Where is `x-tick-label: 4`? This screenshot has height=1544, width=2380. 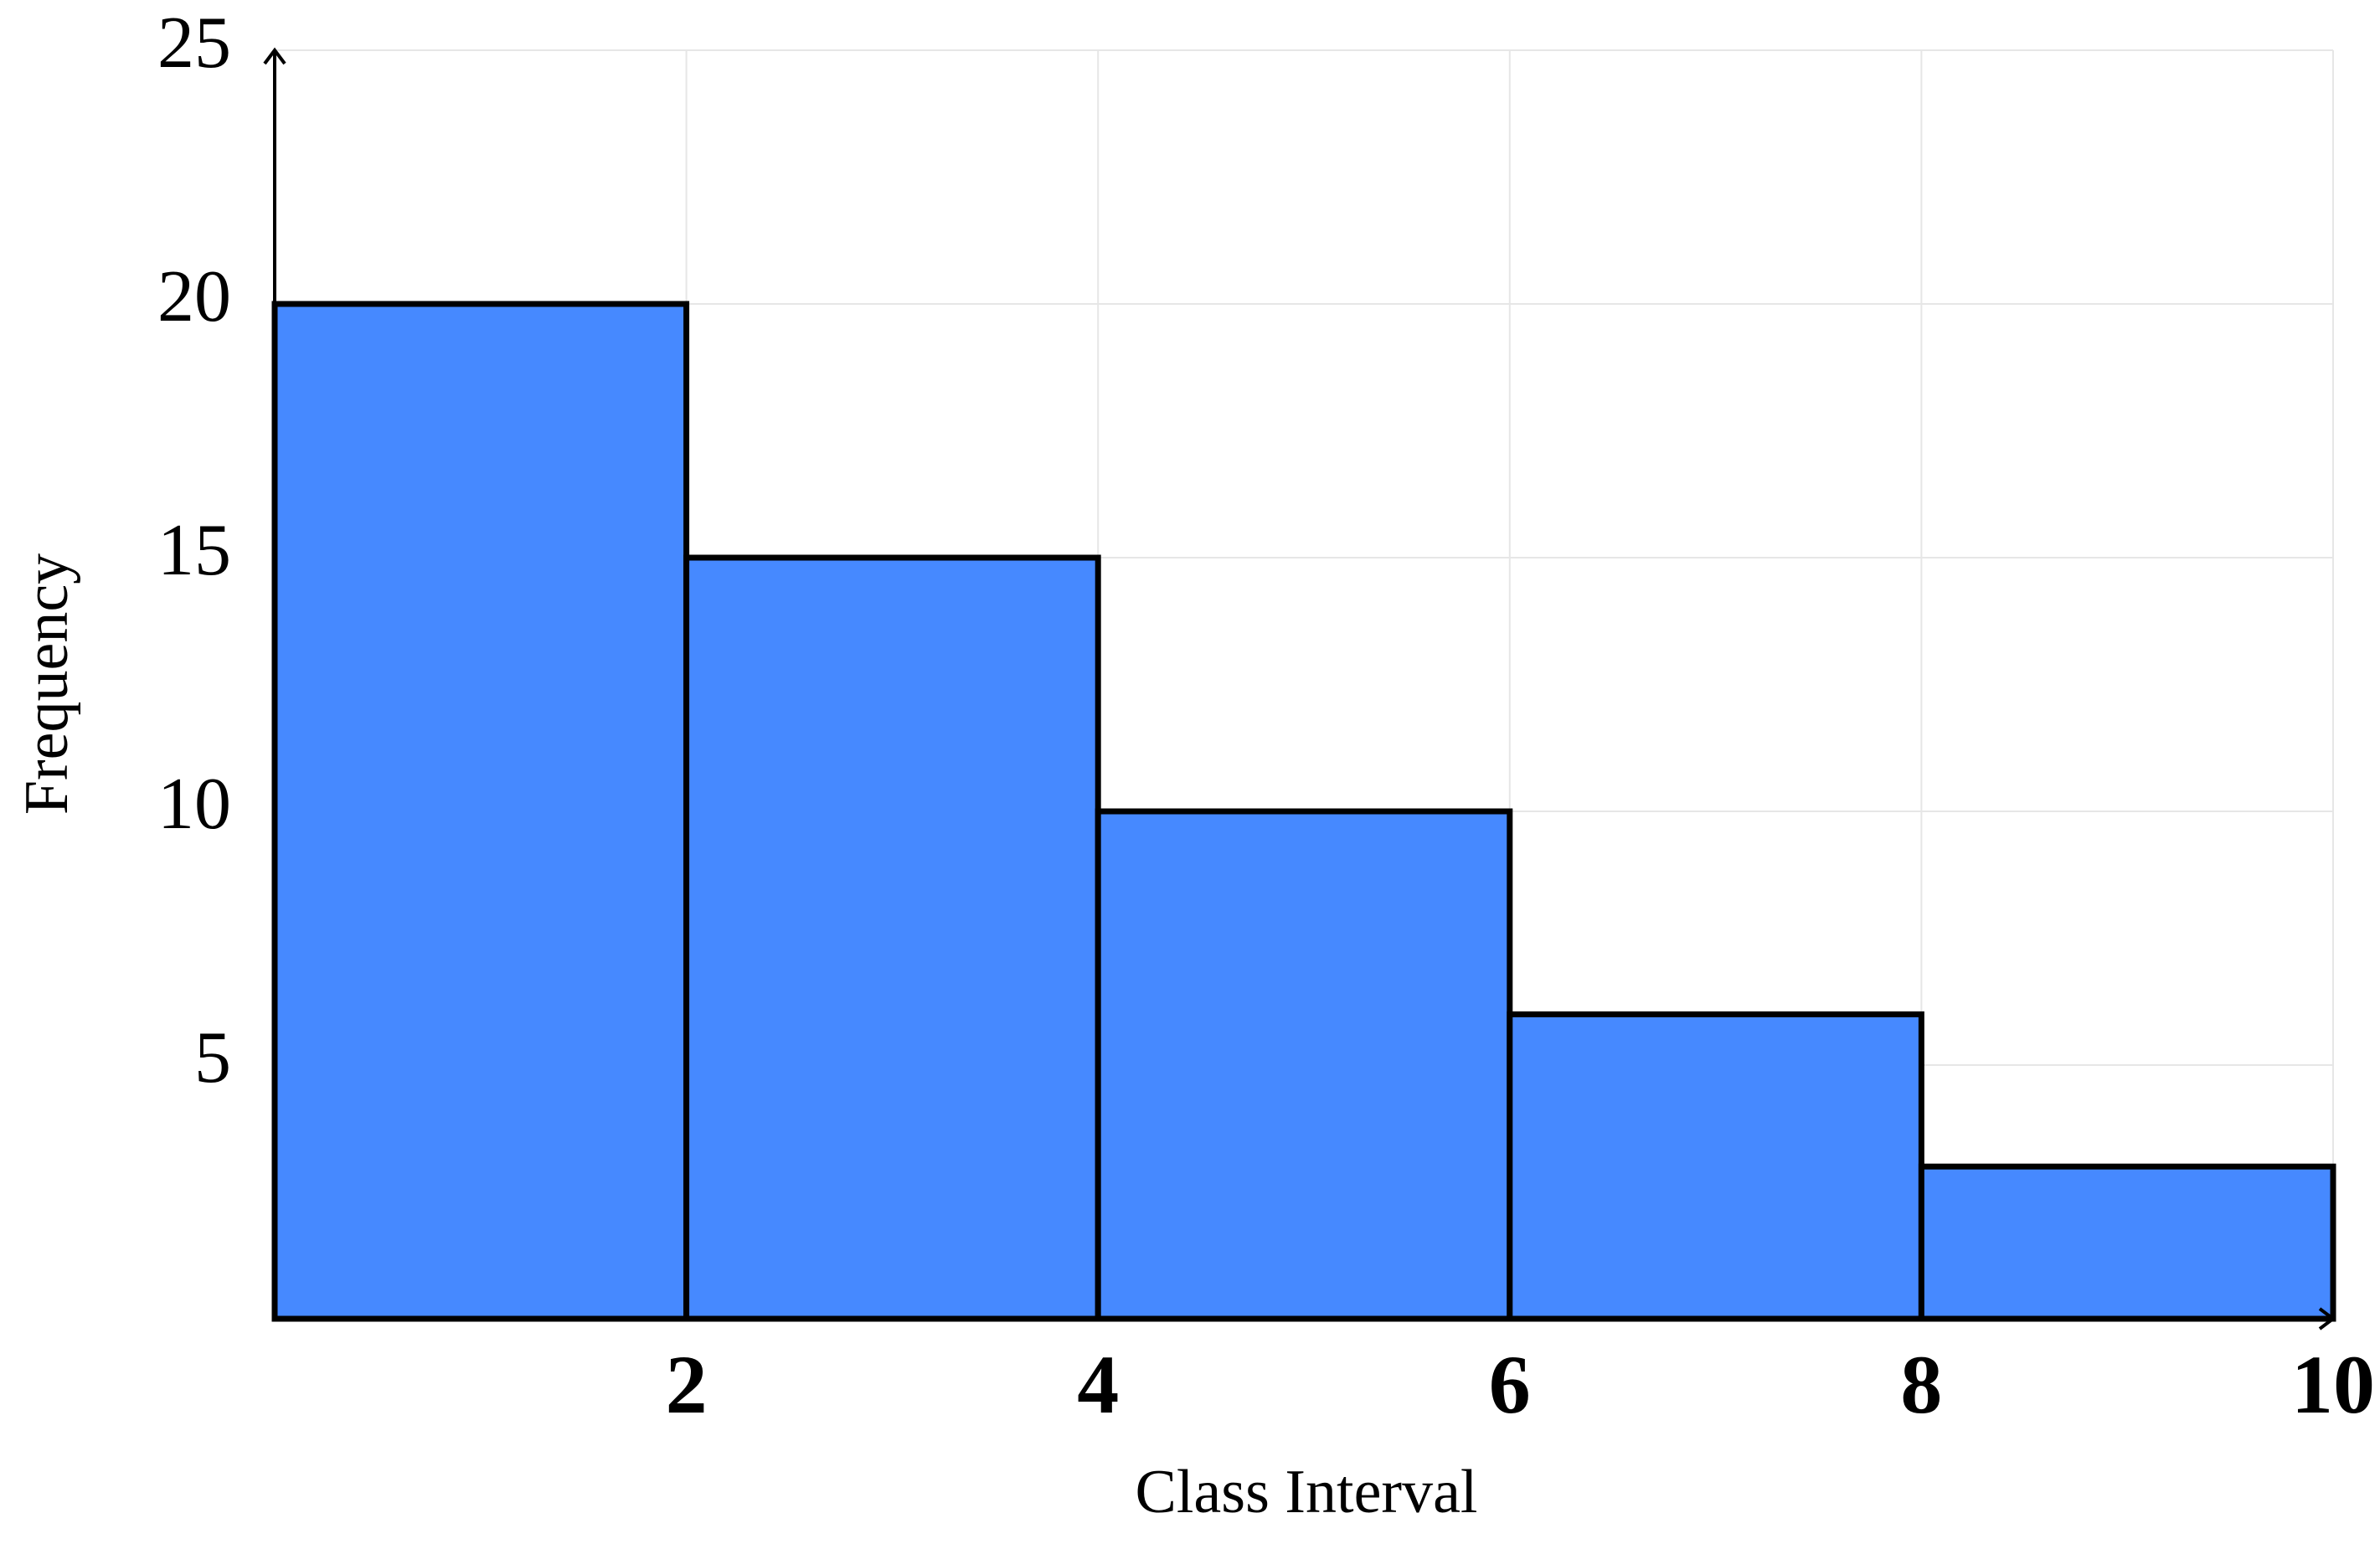 x-tick-label: 4 is located at coordinates (1098, 1384).